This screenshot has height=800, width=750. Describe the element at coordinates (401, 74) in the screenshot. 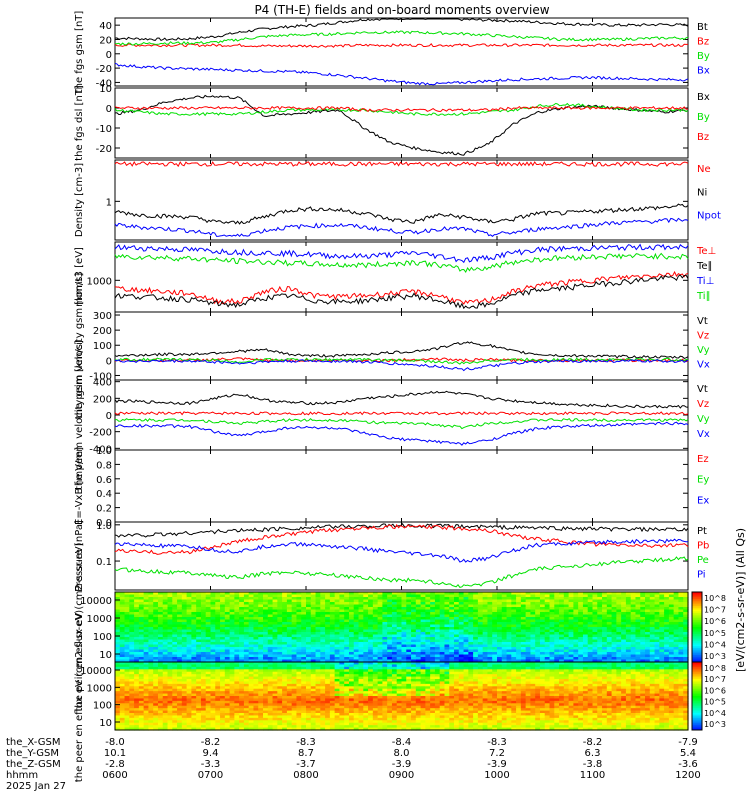

I see `series-line-Bx` at that location.